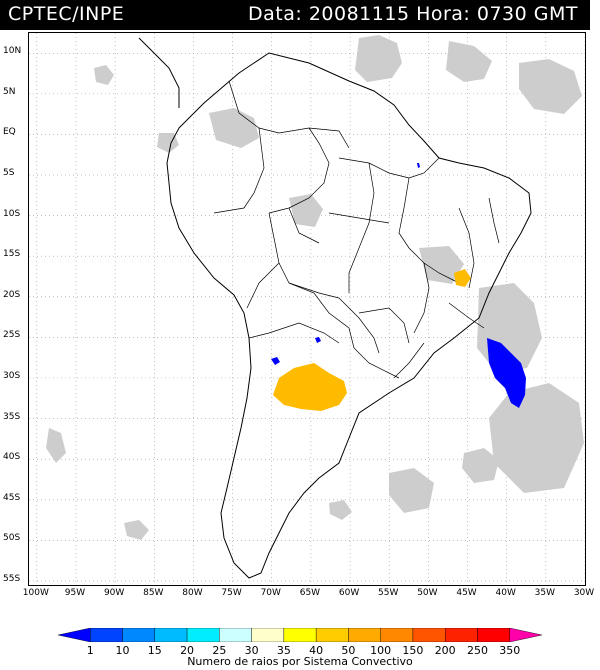 The image size is (600, 670). I want to click on lon-label: 75W, so click(231, 593).